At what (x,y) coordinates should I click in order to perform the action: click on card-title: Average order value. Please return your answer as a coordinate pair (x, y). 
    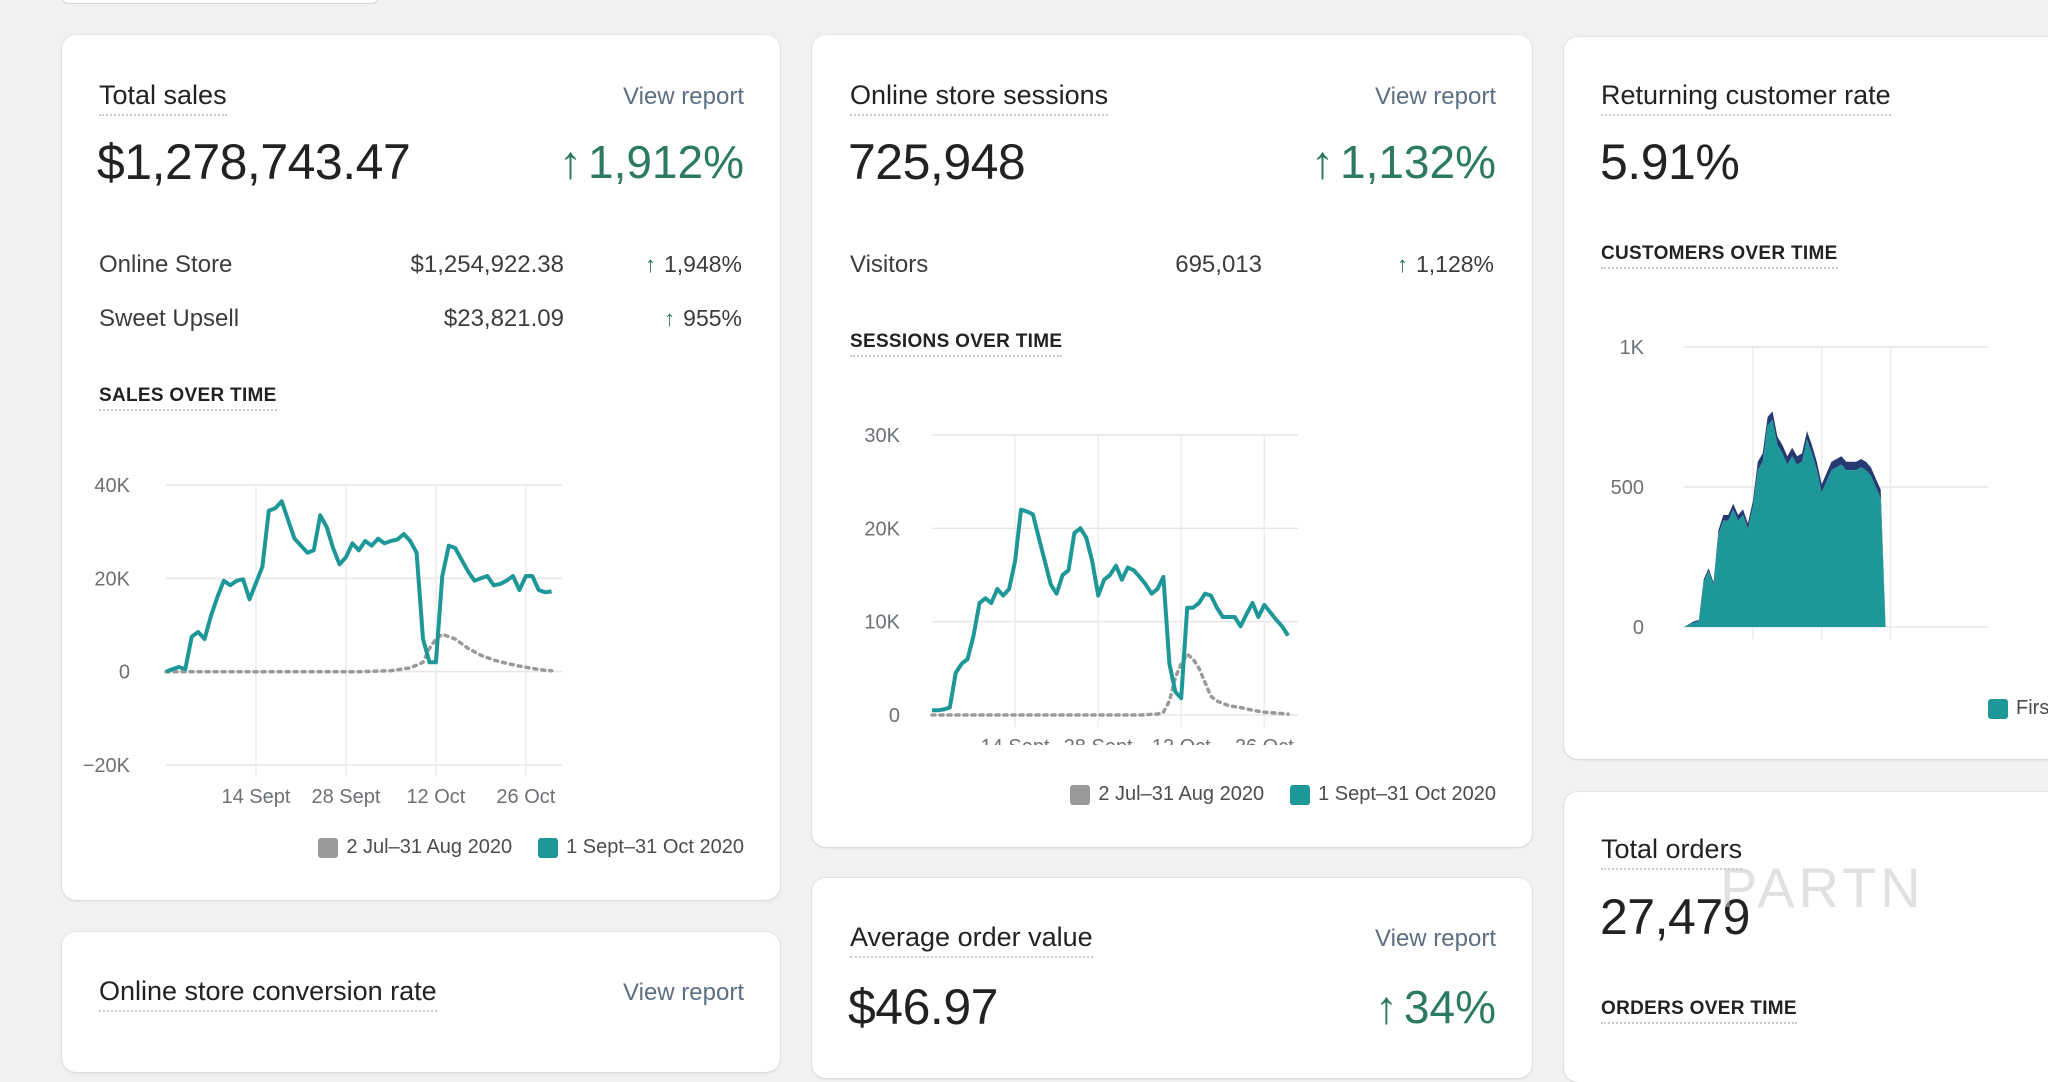
    Looking at the image, I should click on (971, 940).